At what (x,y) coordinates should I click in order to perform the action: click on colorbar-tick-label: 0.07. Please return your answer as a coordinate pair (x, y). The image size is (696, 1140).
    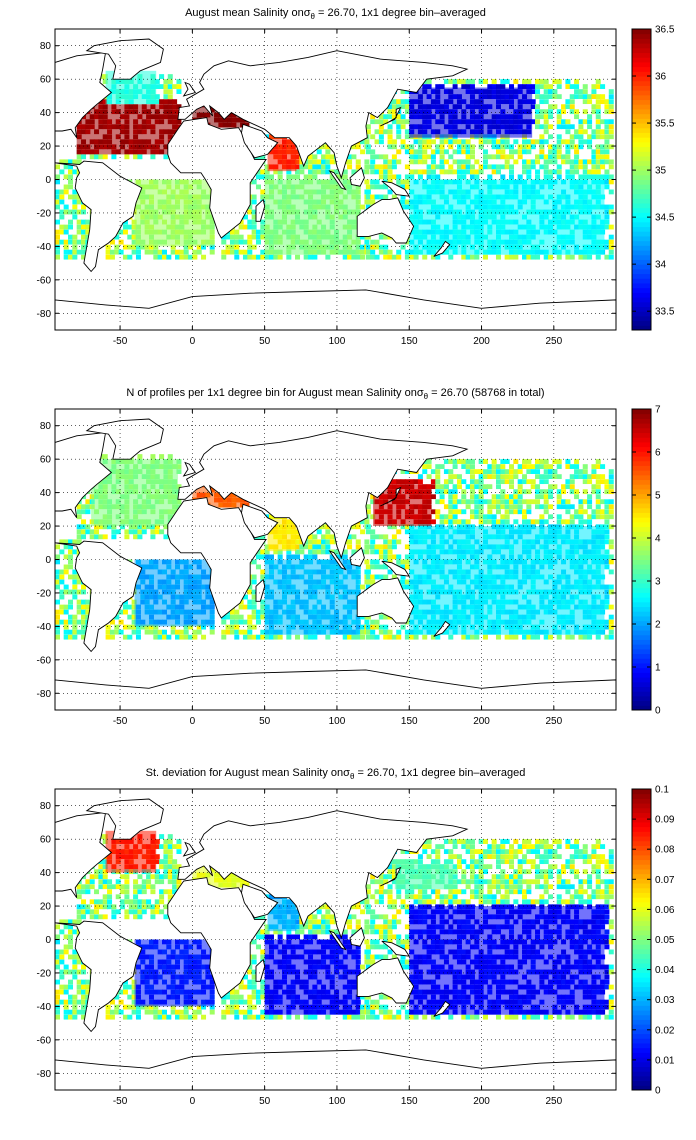
    Looking at the image, I should click on (665, 880).